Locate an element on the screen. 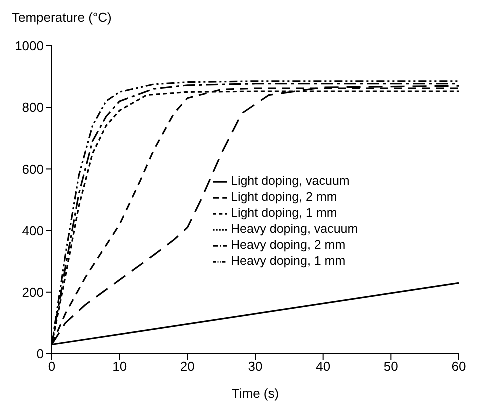  legend-label: Light doping, 1 mm is located at coordinates (284, 213).